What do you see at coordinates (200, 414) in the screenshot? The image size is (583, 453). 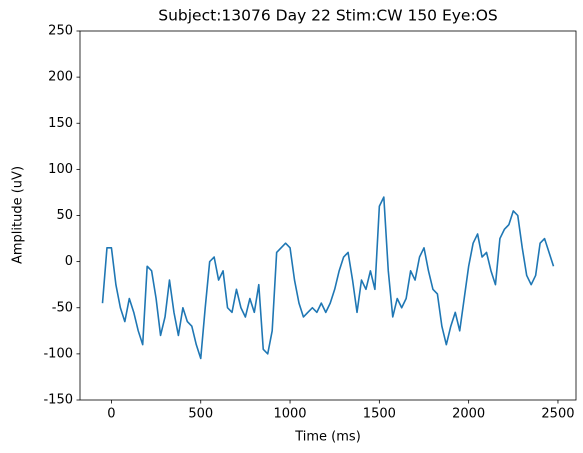 I see `x-tick-label: 500` at bounding box center [200, 414].